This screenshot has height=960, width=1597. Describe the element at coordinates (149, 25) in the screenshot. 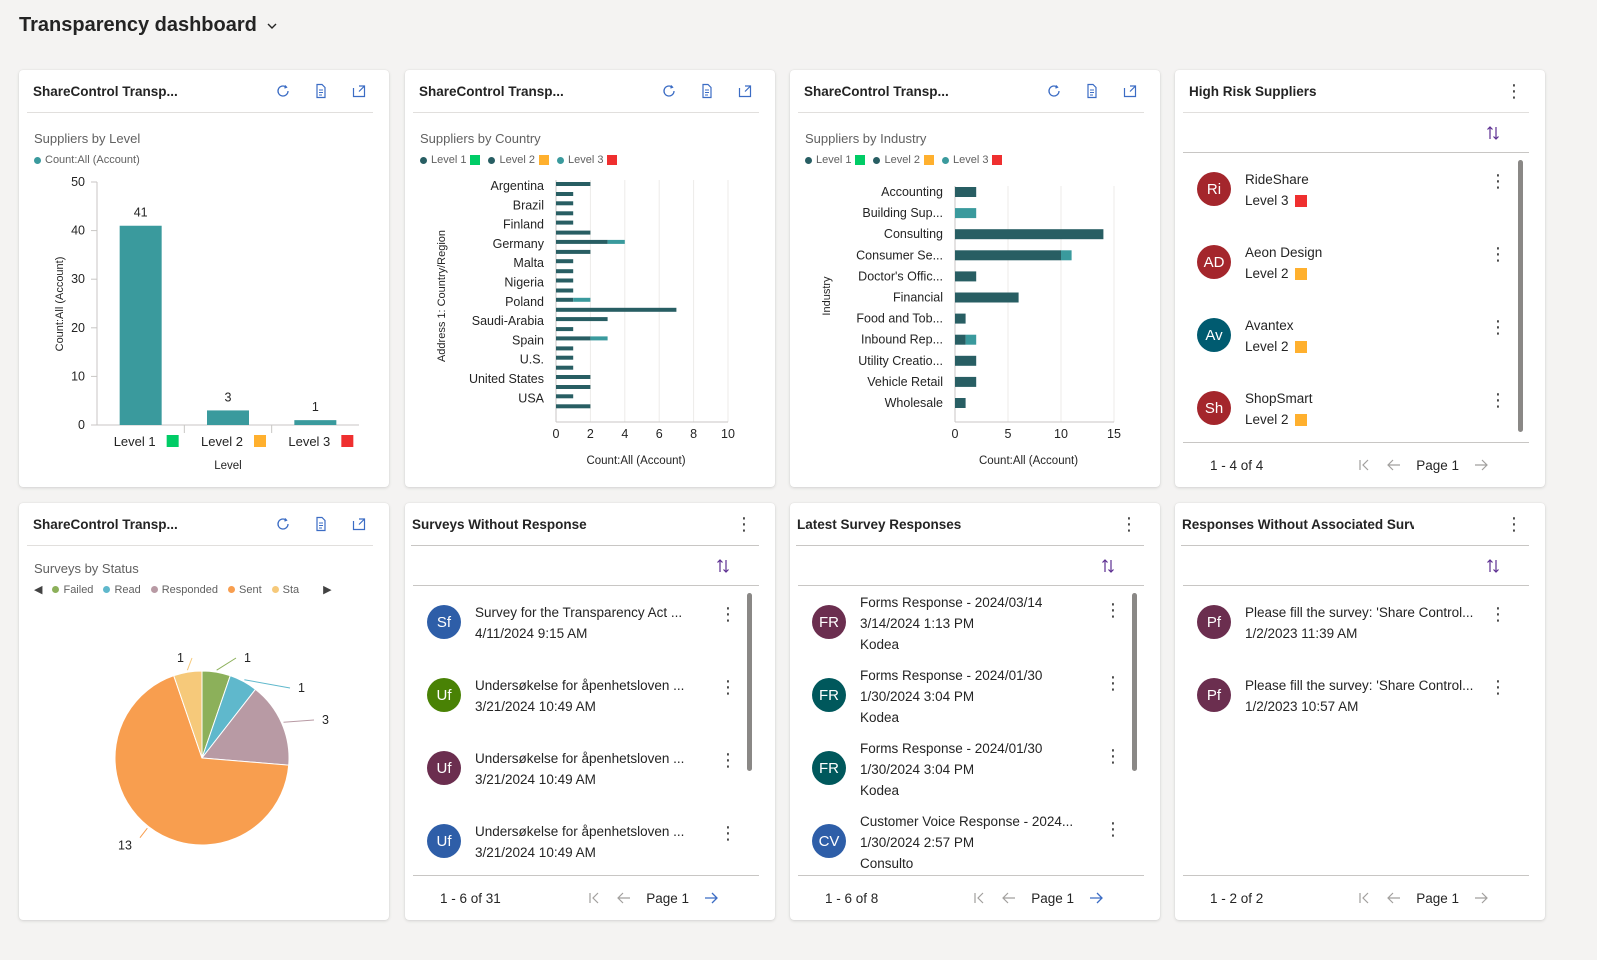

I see `dashboard-selector: Transparency dashboard` at that location.